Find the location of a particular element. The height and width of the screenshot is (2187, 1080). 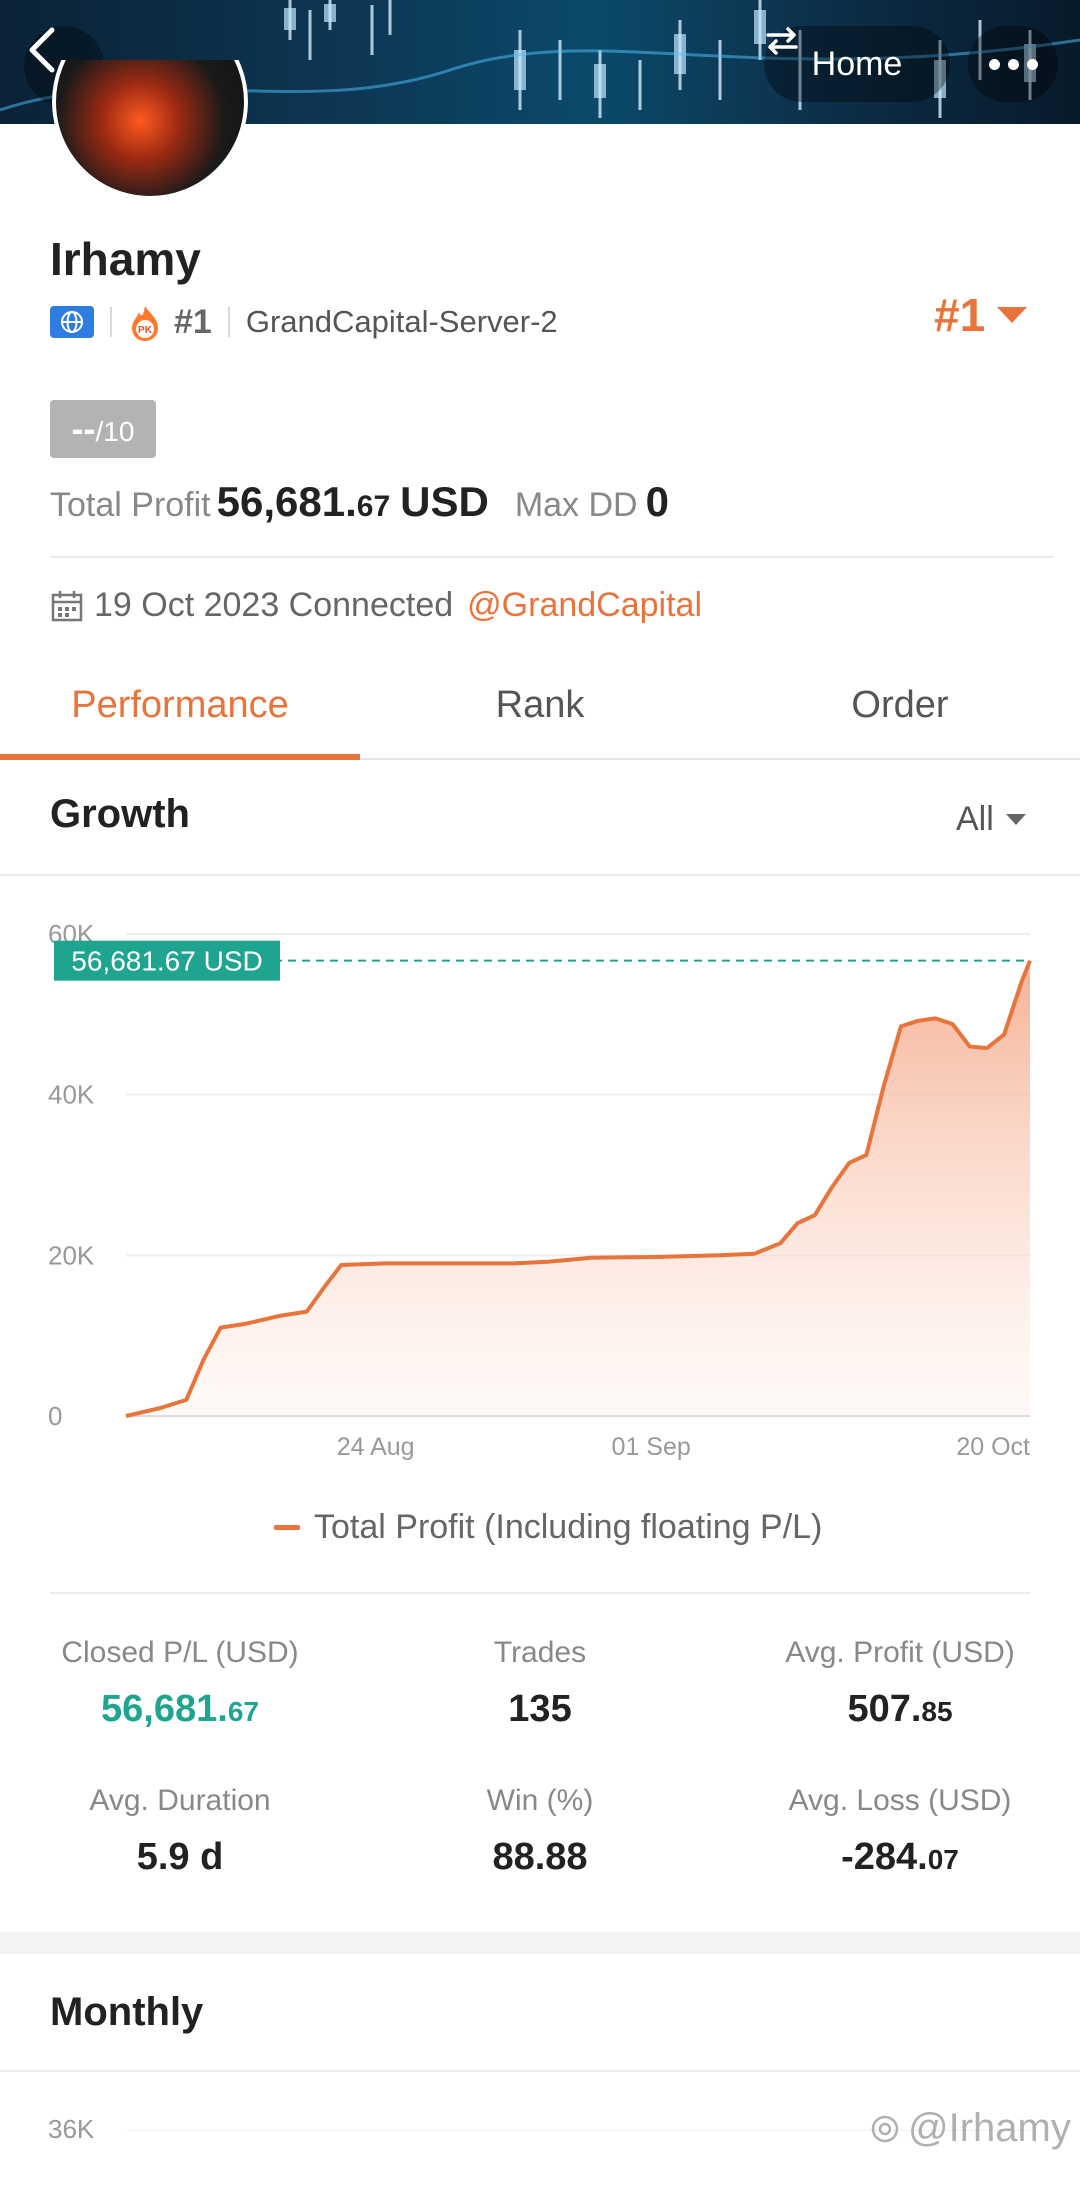

current-value-badge is located at coordinates (167, 960).